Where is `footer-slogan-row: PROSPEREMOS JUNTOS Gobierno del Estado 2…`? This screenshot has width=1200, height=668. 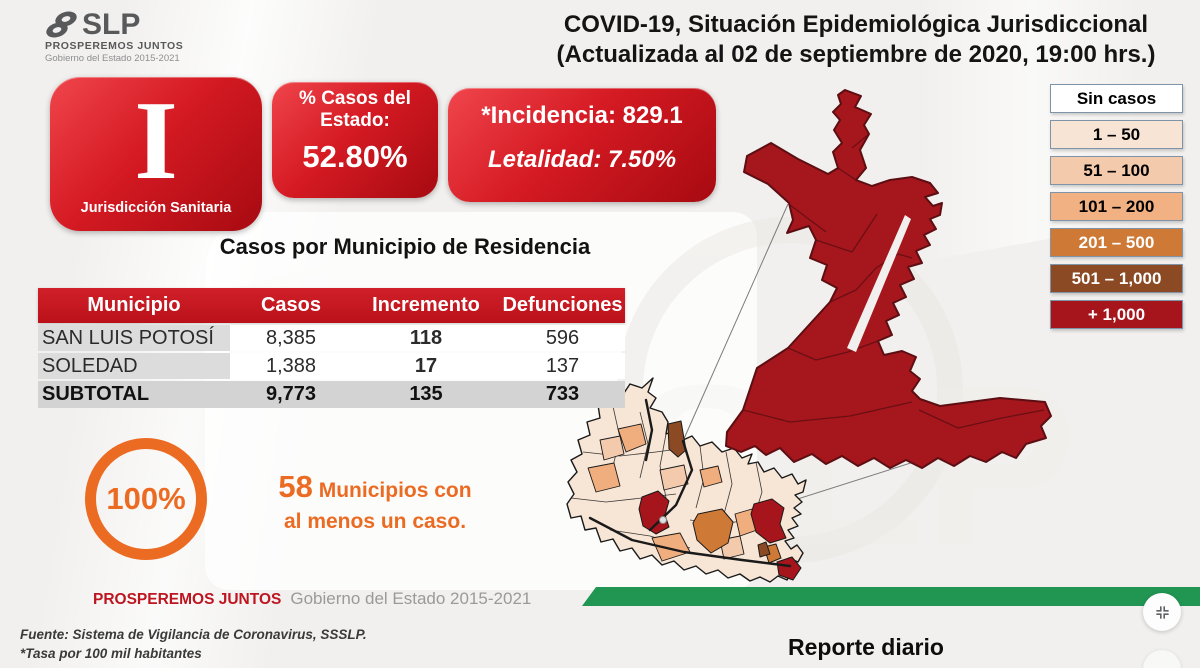
footer-slogan-row: PROSPEREMOS JUNTOS Gobierno del Estado 2… is located at coordinates (312, 599).